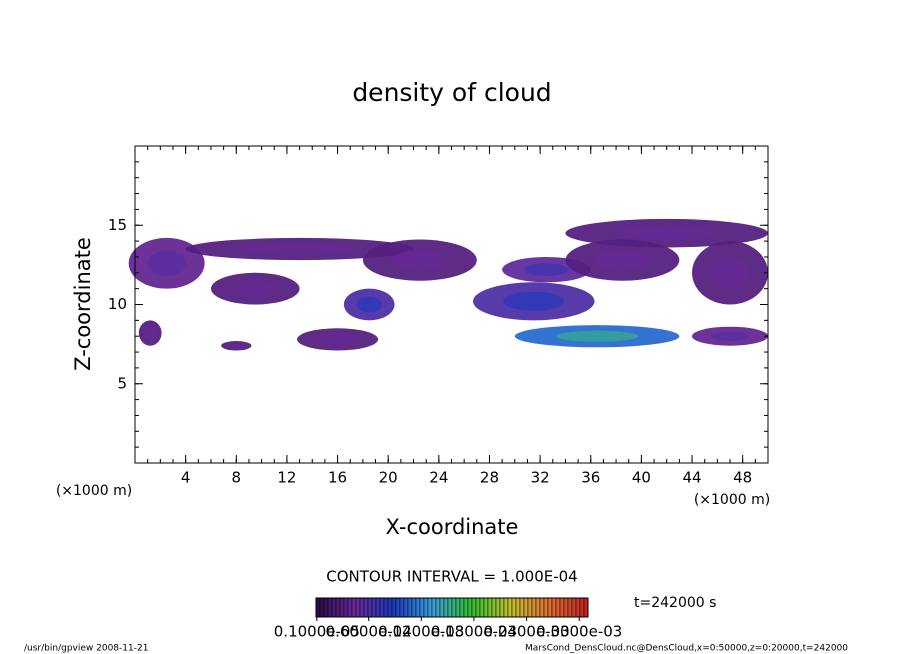 Image resolution: width=904 pixels, height=654 pixels. What do you see at coordinates (286, 478) in the screenshot?
I see `x-tick-label: 12` at bounding box center [286, 478].